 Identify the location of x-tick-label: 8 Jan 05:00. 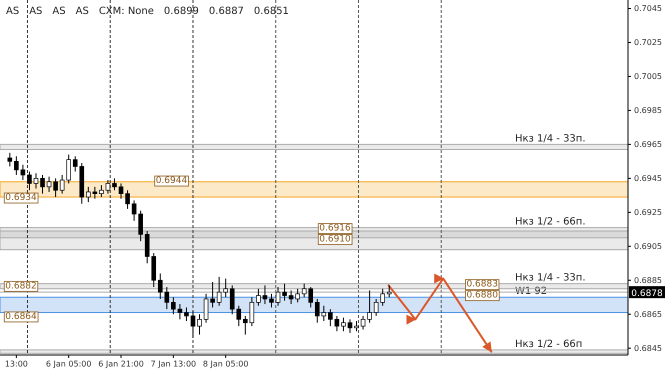
(225, 364).